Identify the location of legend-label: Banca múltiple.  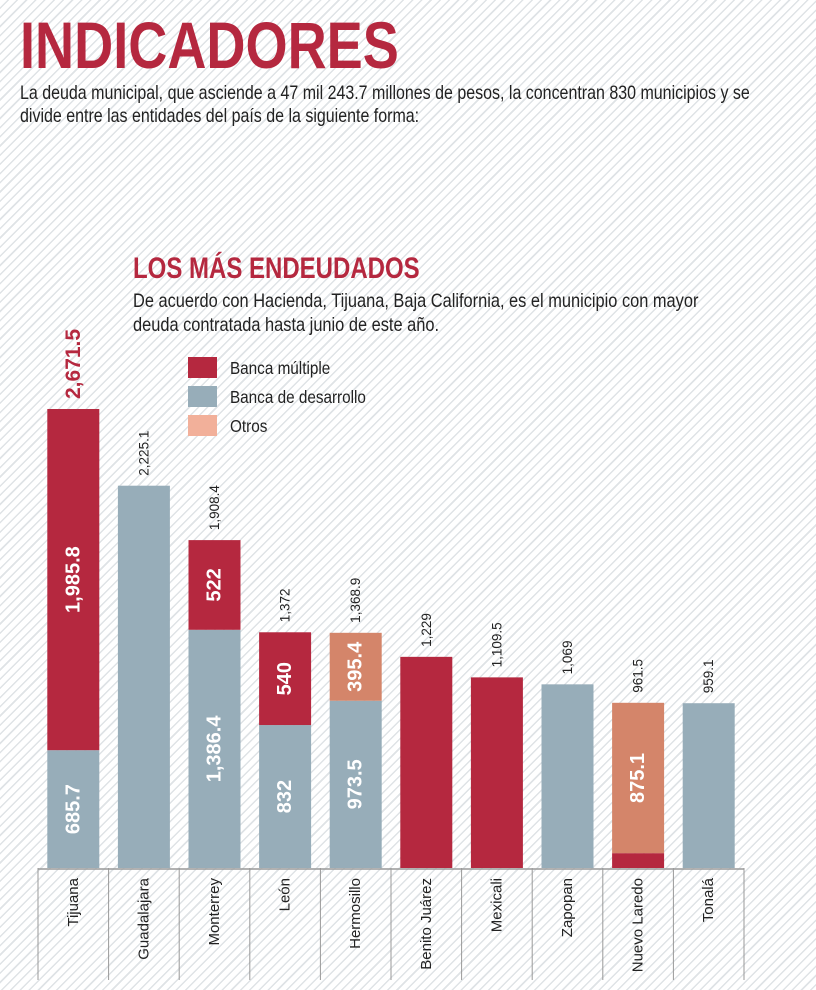
(280, 368).